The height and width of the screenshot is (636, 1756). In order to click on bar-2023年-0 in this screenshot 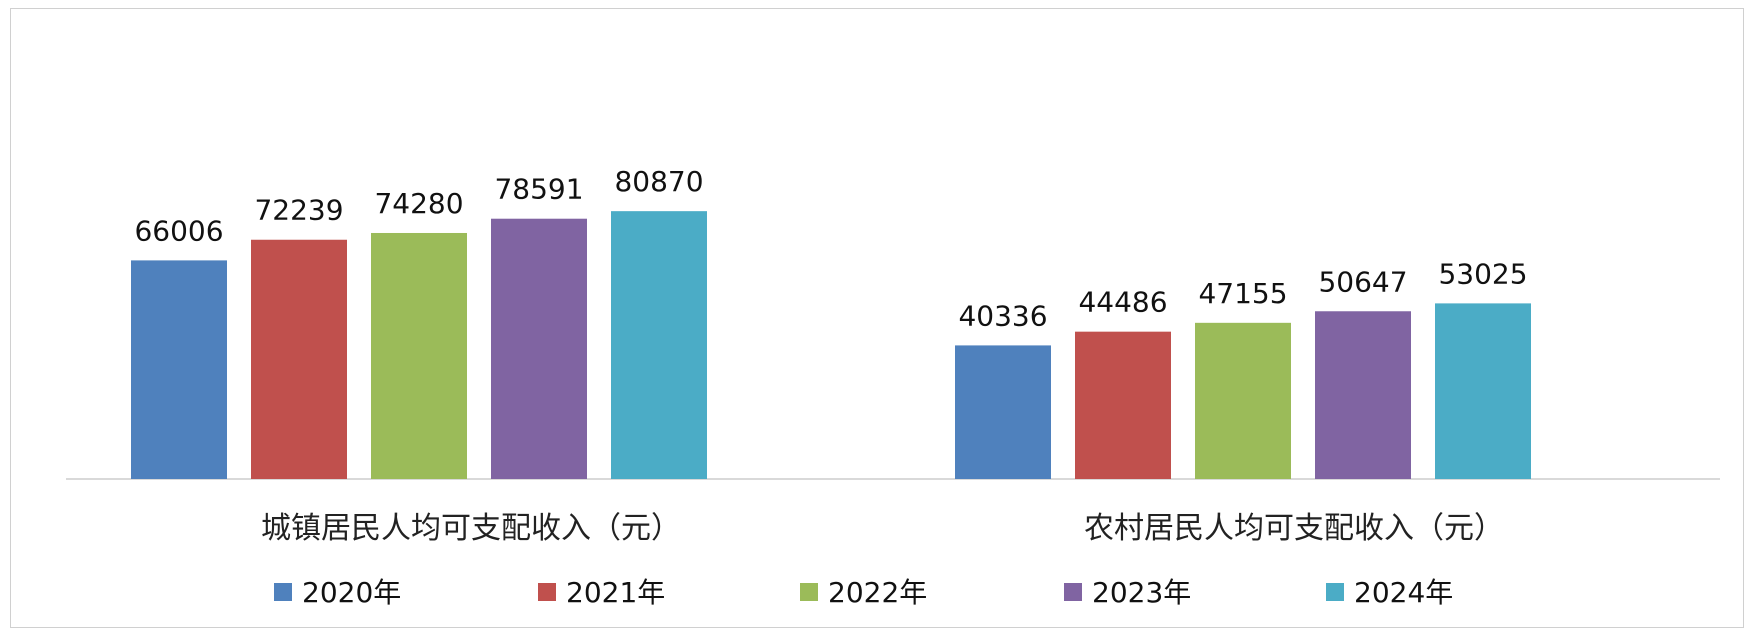, I will do `click(539, 348)`.